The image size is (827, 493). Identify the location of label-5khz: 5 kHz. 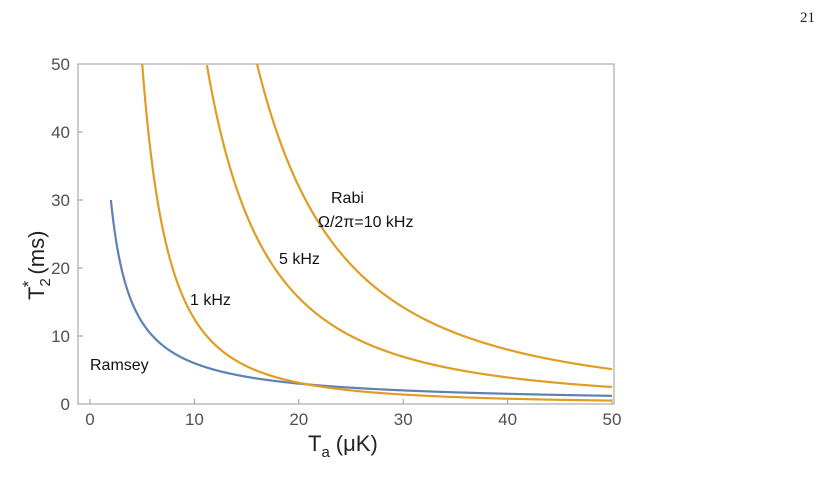
(299, 259).